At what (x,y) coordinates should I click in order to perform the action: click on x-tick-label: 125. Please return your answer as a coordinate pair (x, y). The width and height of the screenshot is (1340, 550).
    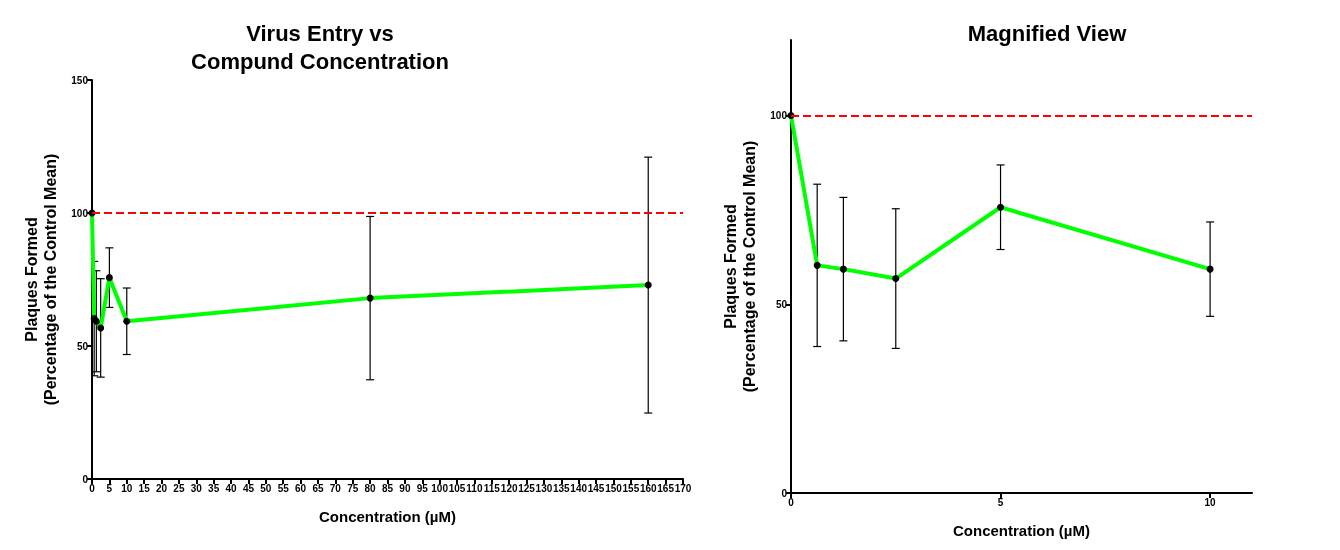
    Looking at the image, I should click on (527, 488).